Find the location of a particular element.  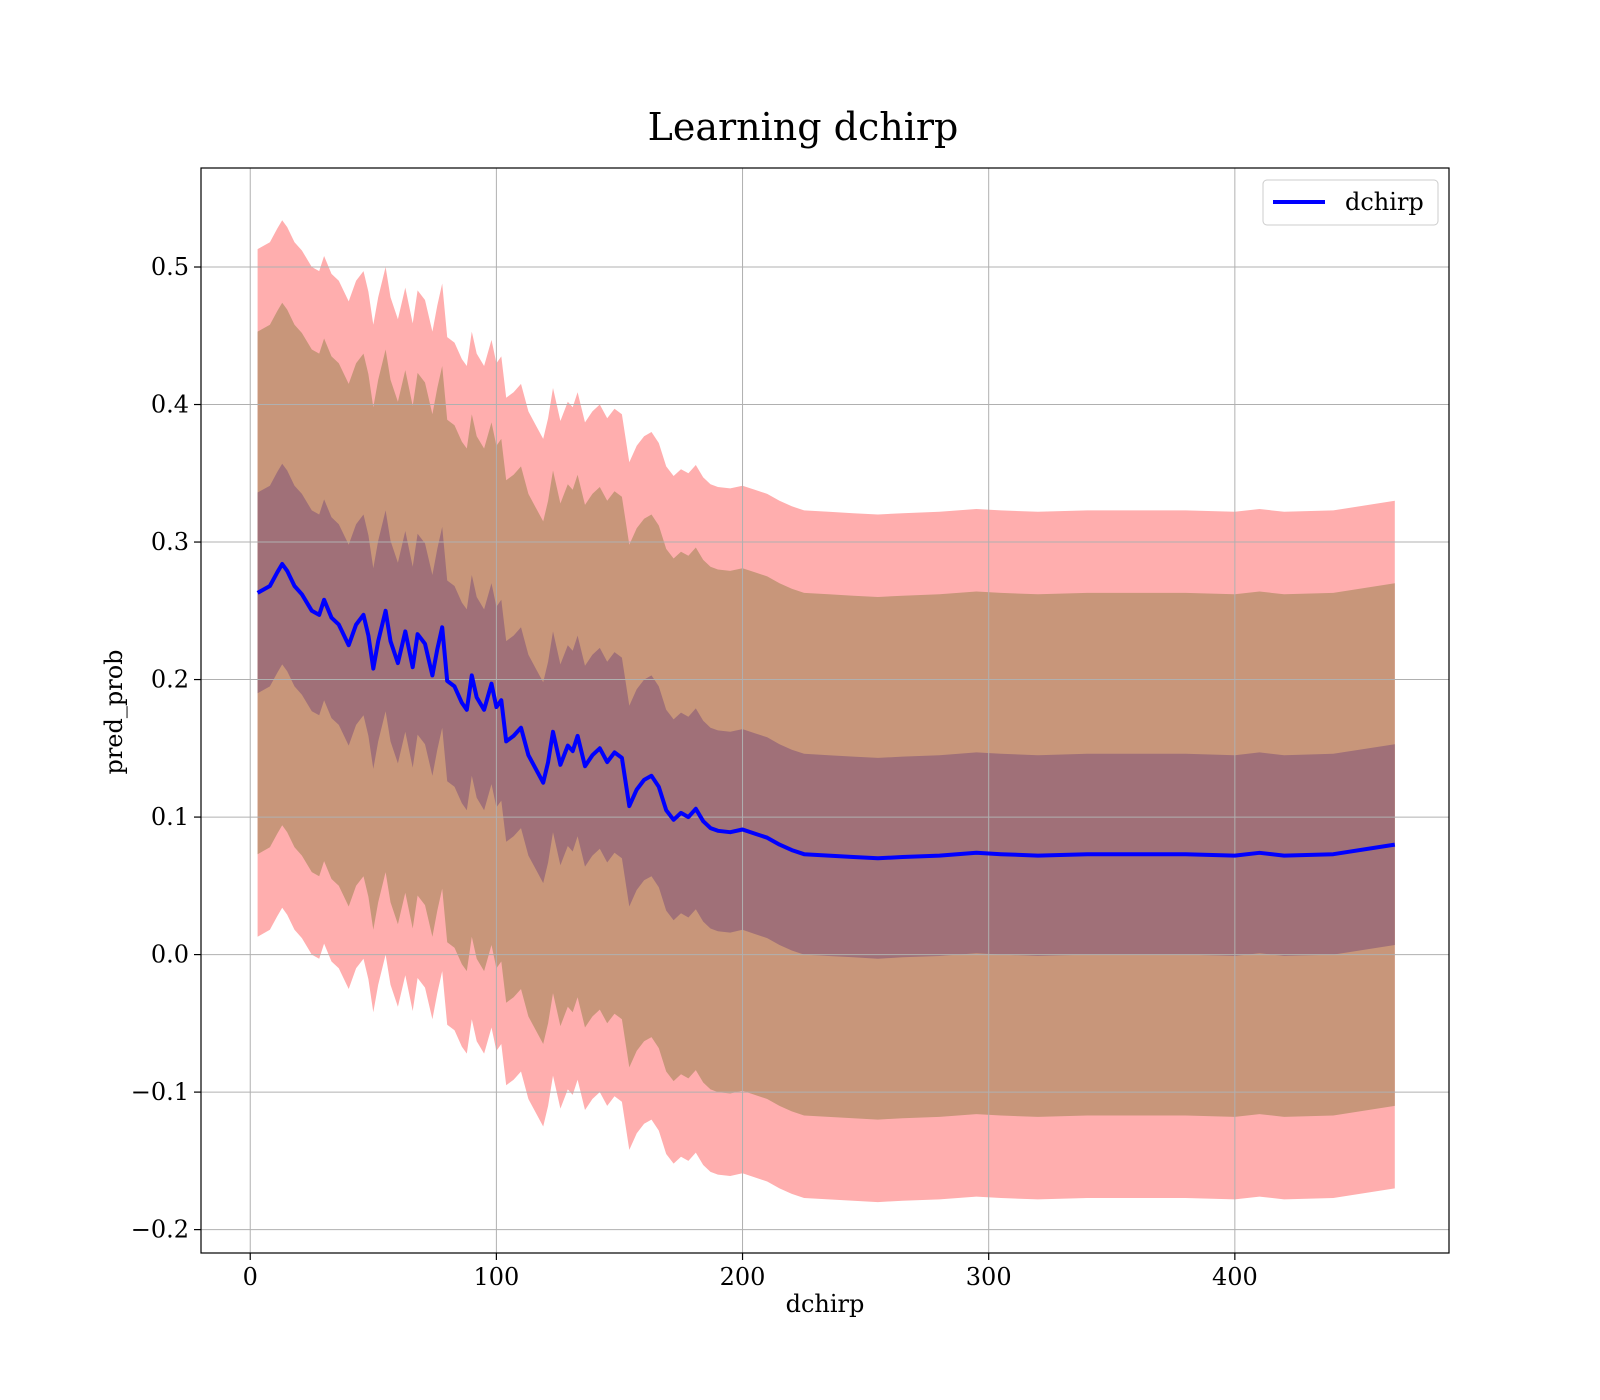

x-tick-label: 100 is located at coordinates (496, 1277).